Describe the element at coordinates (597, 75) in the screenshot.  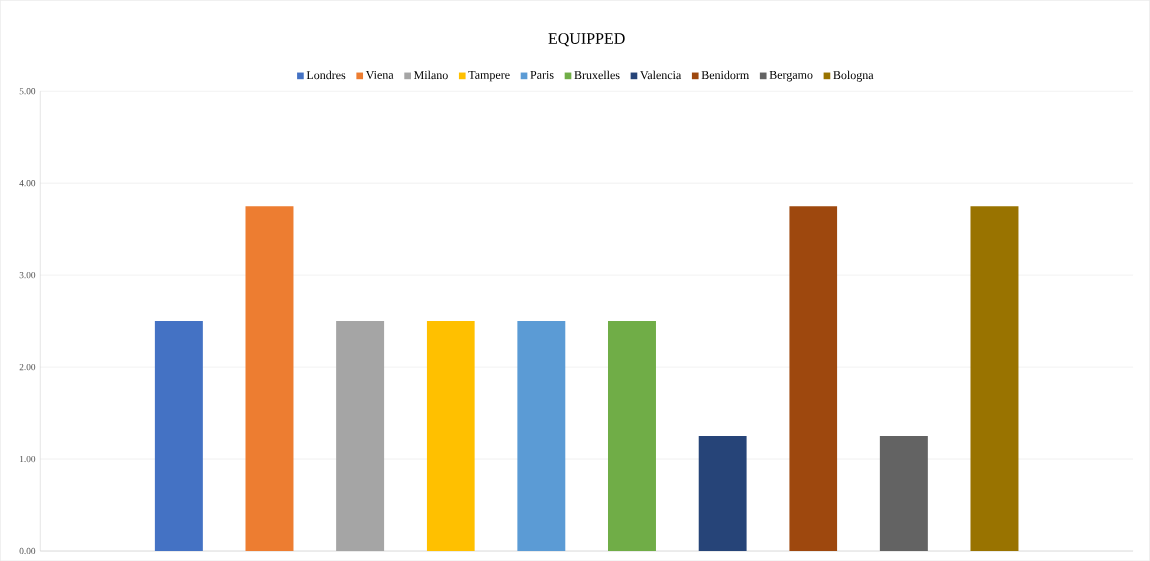
I see `legend-label: Bruxelles` at that location.